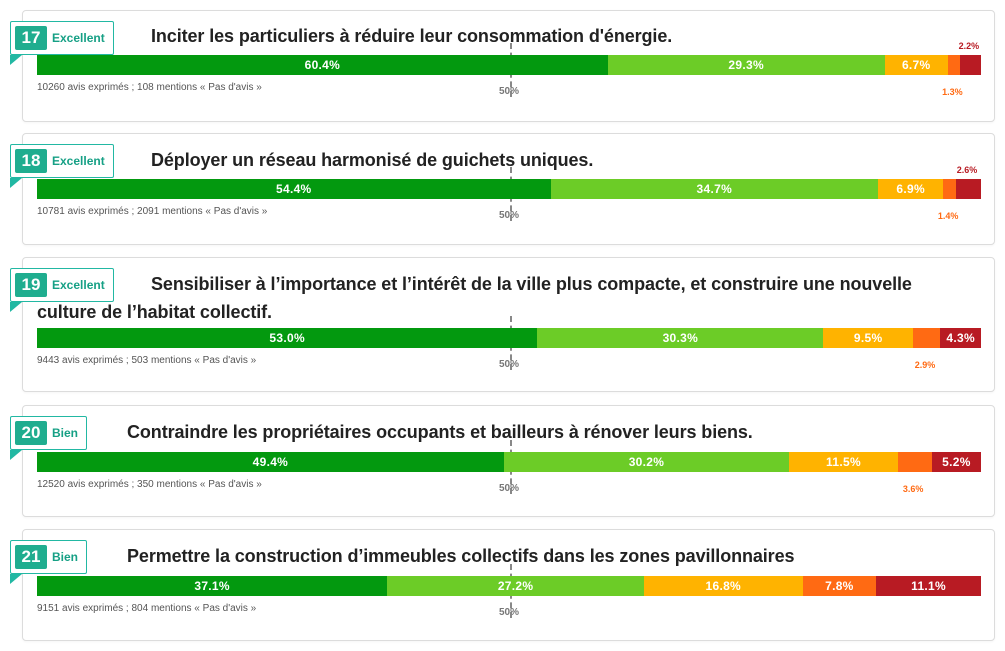 This screenshot has width=1005, height=651. Describe the element at coordinates (916, 65) in the screenshot. I see `bar-segment-assez-bien: 6.7%` at that location.